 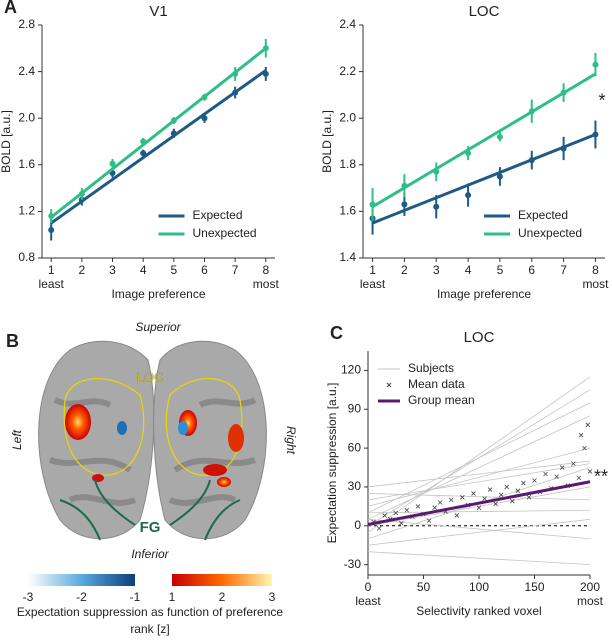 I want to click on colorbar-tick-label: 3, so click(x=272, y=597).